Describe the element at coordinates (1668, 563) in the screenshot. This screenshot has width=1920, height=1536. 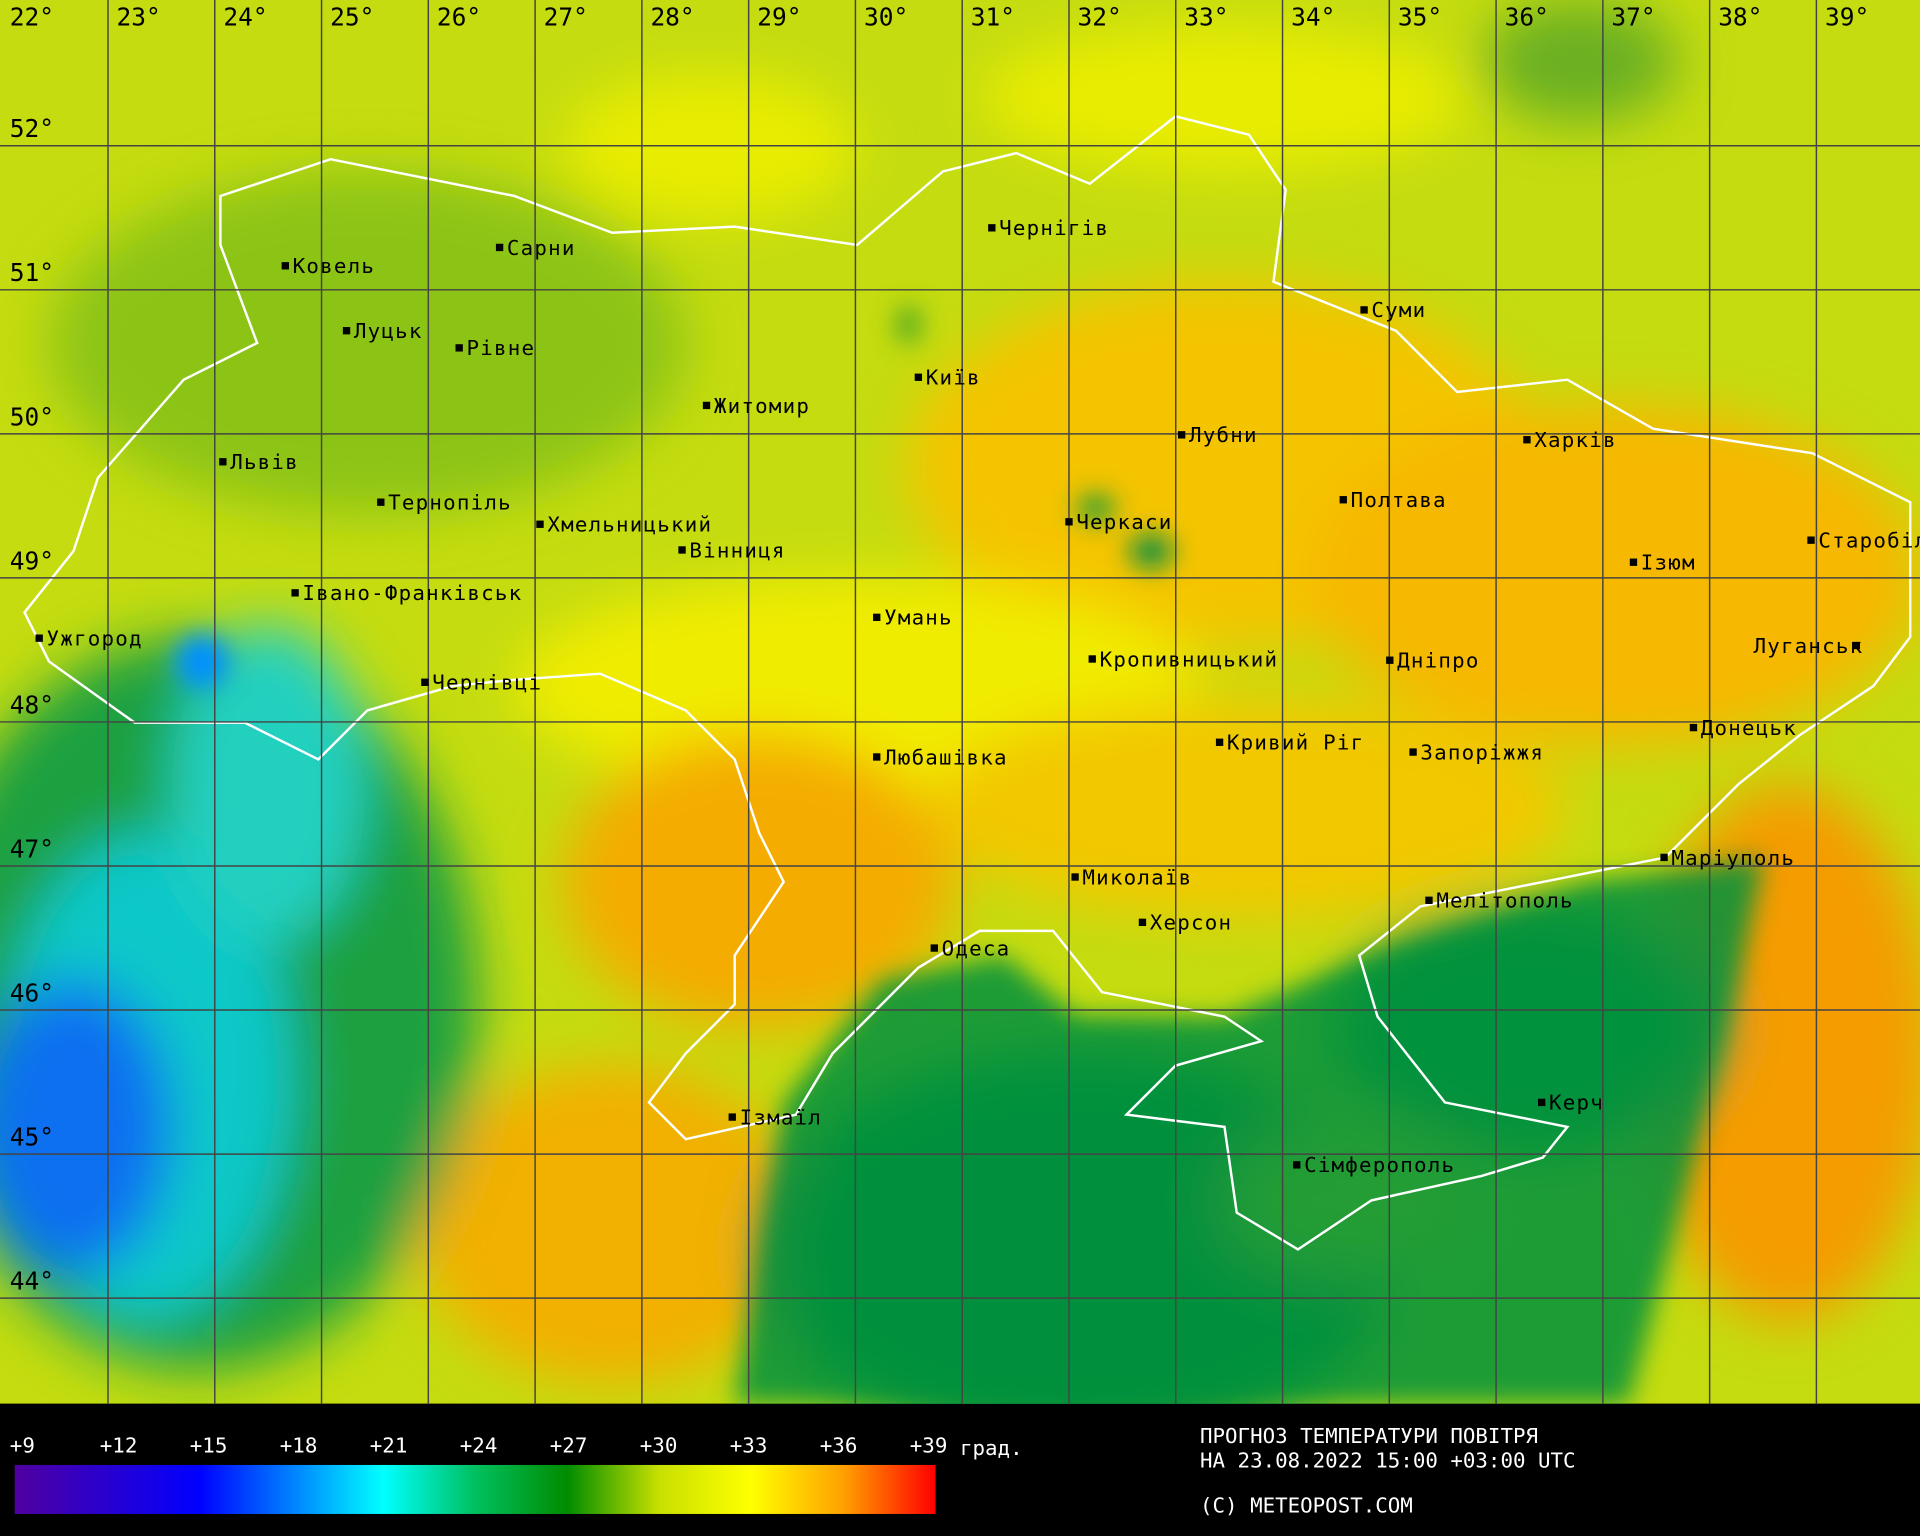
I see `city-label: Ізюм` at that location.